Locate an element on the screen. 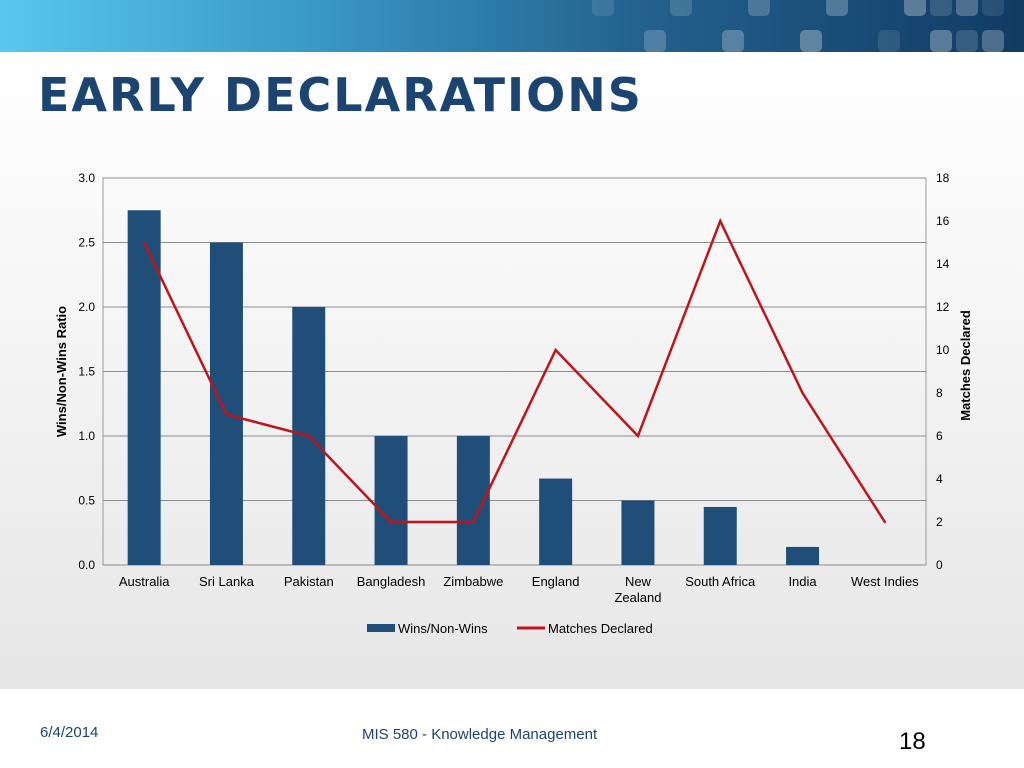 Image resolution: width=1024 pixels, height=768 pixels. x-tick-label: Pakistan is located at coordinates (309, 581).